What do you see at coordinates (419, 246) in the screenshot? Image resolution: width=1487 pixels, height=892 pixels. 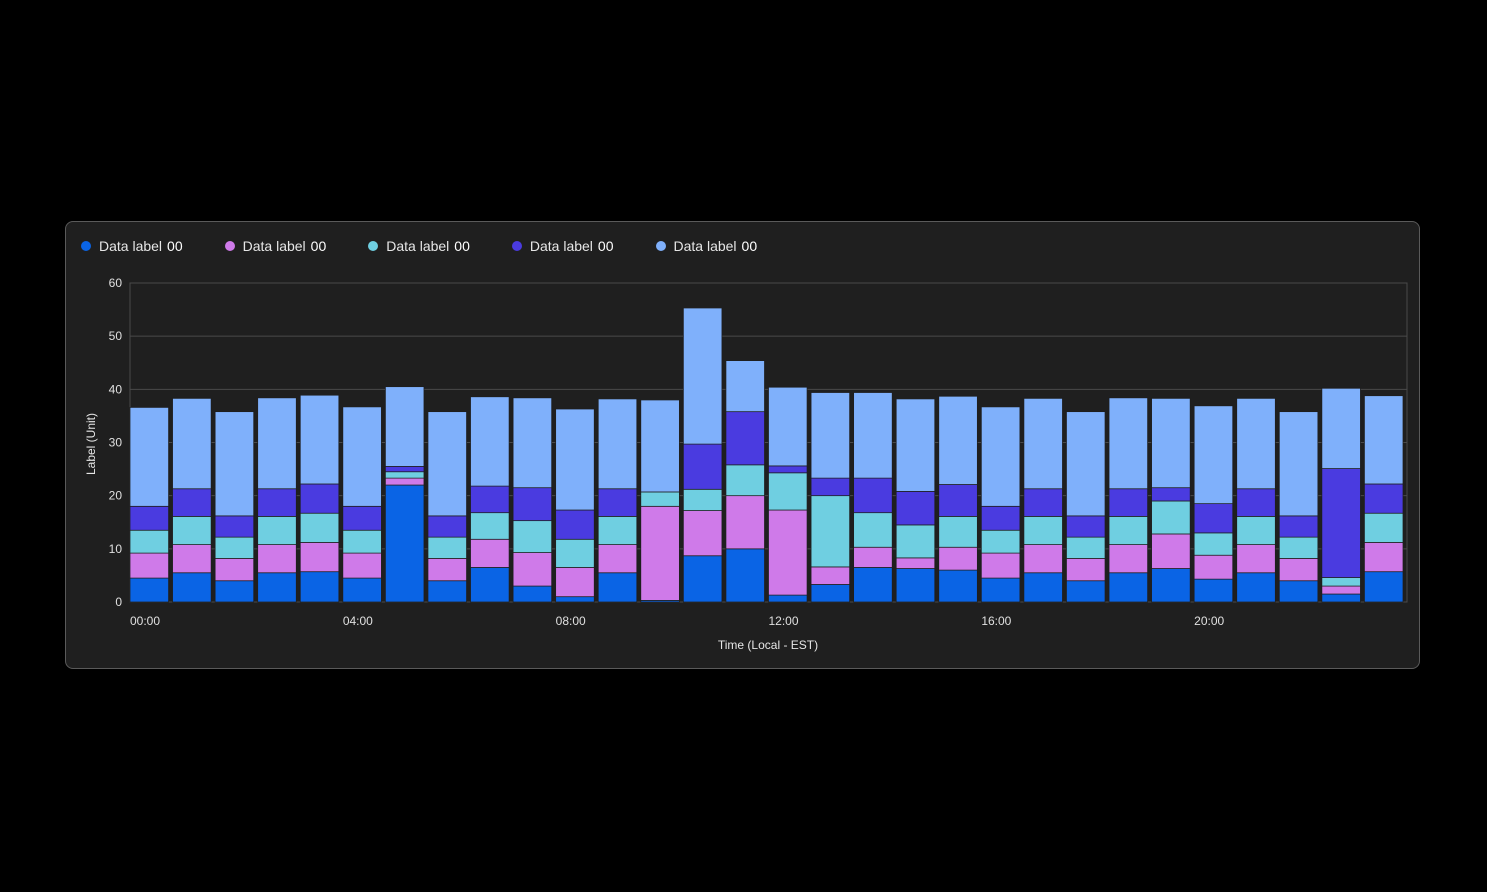 I see `legend-item-3: Data label 00` at bounding box center [419, 246].